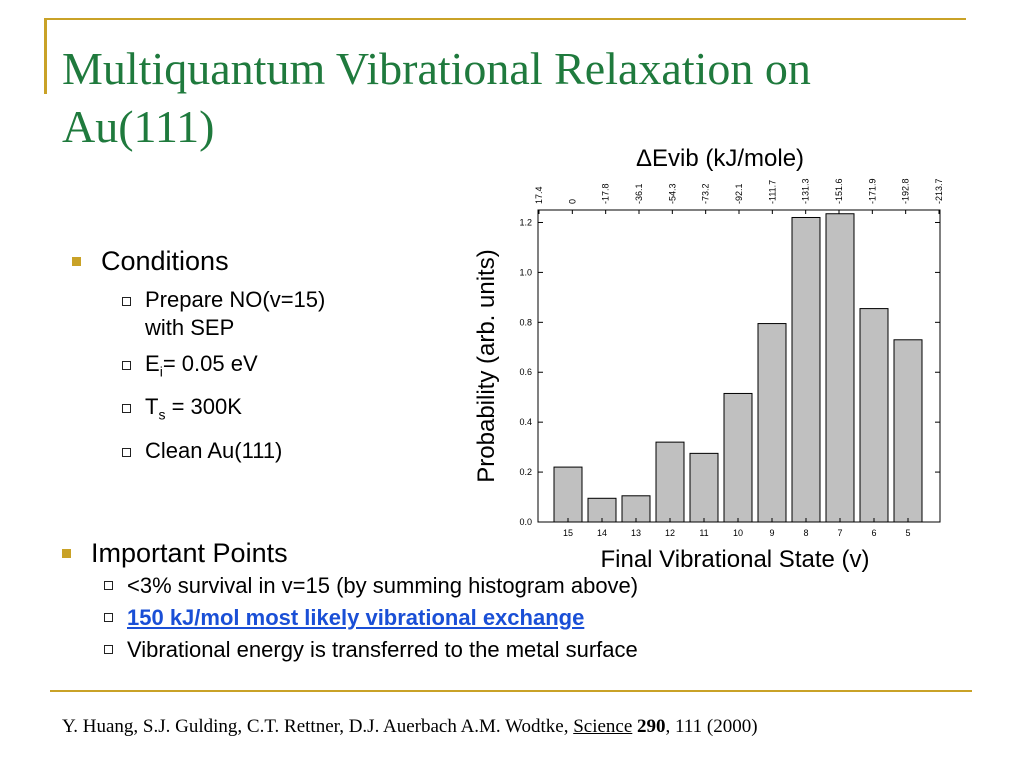 The width and height of the screenshot is (1024, 768). Describe the element at coordinates (738, 533) in the screenshot. I see `x-tick-label: 10` at that location.